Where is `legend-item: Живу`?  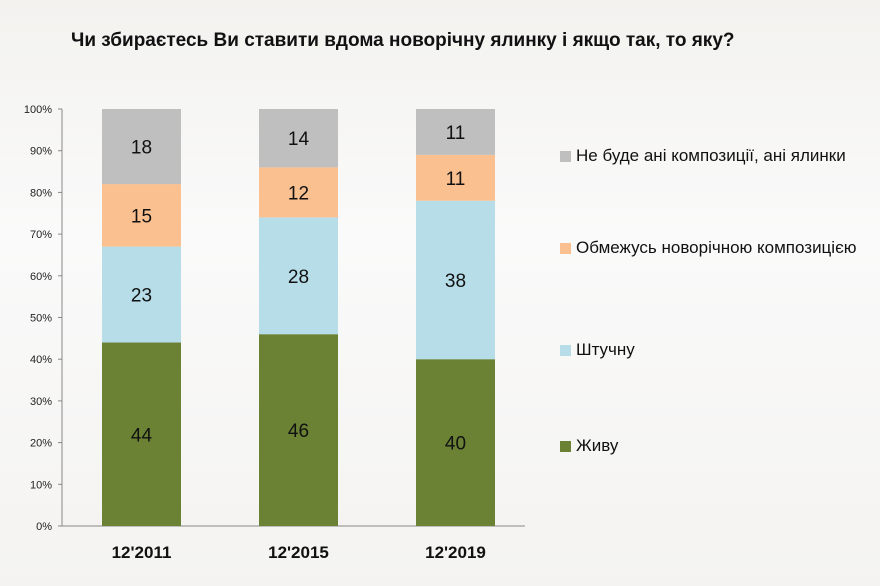
legend-item: Живу is located at coordinates (589, 446).